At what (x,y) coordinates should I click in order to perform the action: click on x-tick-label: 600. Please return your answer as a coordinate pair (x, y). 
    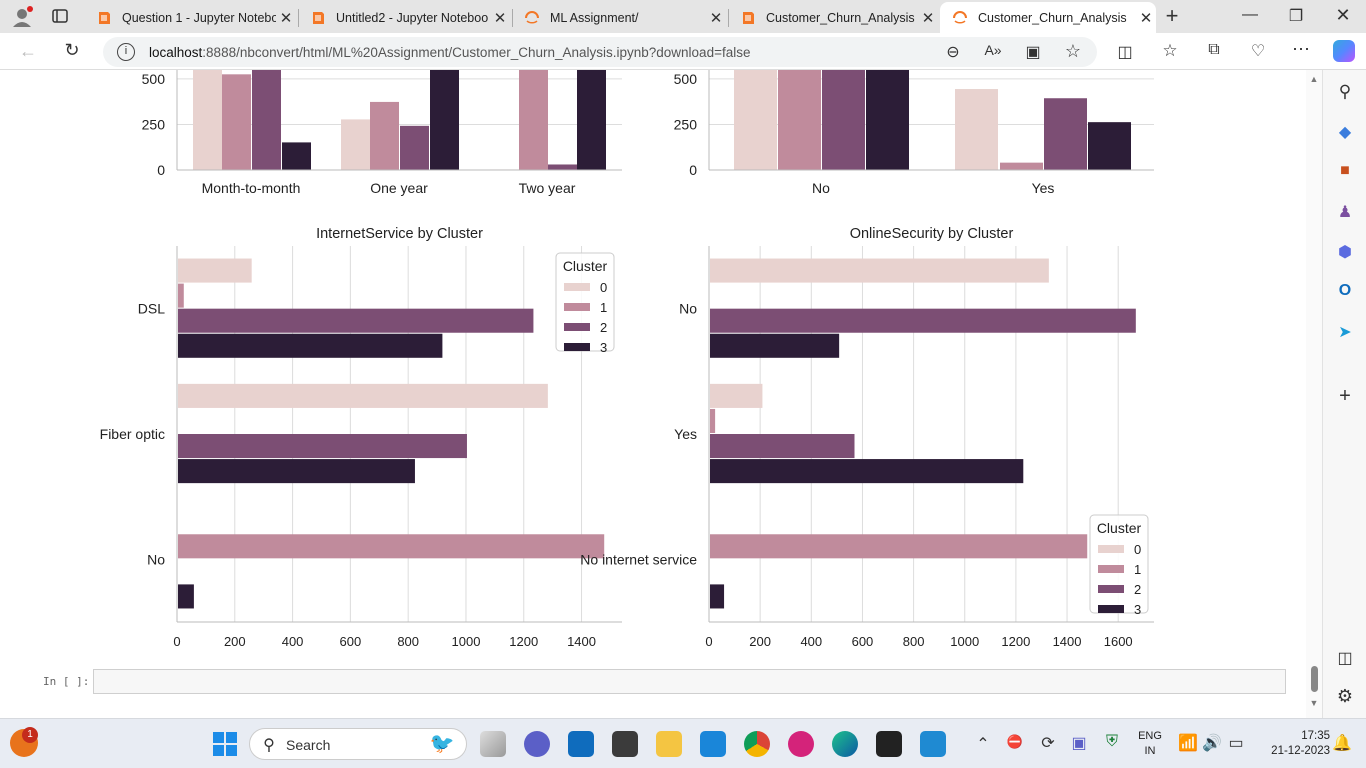
    Looking at the image, I should click on (863, 641).